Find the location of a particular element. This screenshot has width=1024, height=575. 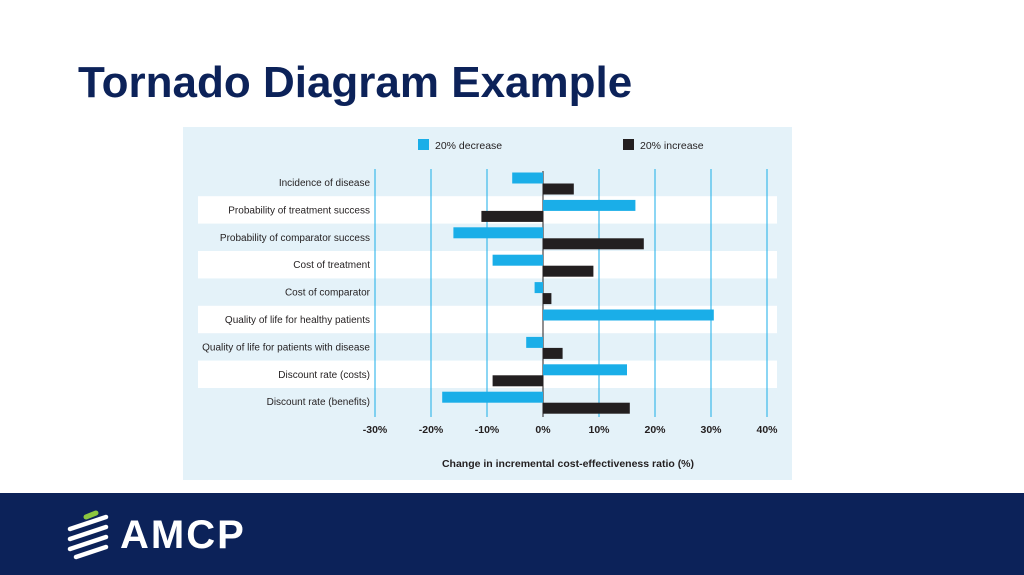

bar-20-increase-discount-rate-costs is located at coordinates (517, 381).